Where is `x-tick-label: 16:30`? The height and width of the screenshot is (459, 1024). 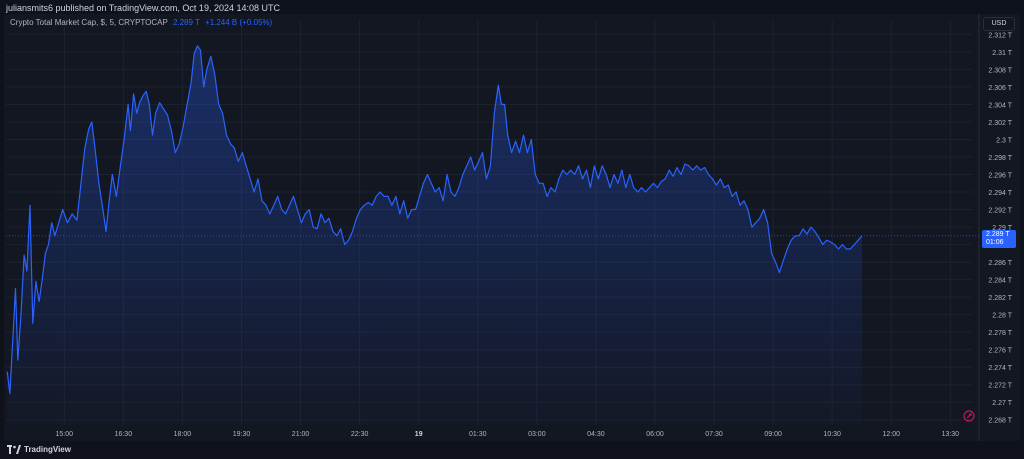 x-tick-label: 16:30 is located at coordinates (124, 434).